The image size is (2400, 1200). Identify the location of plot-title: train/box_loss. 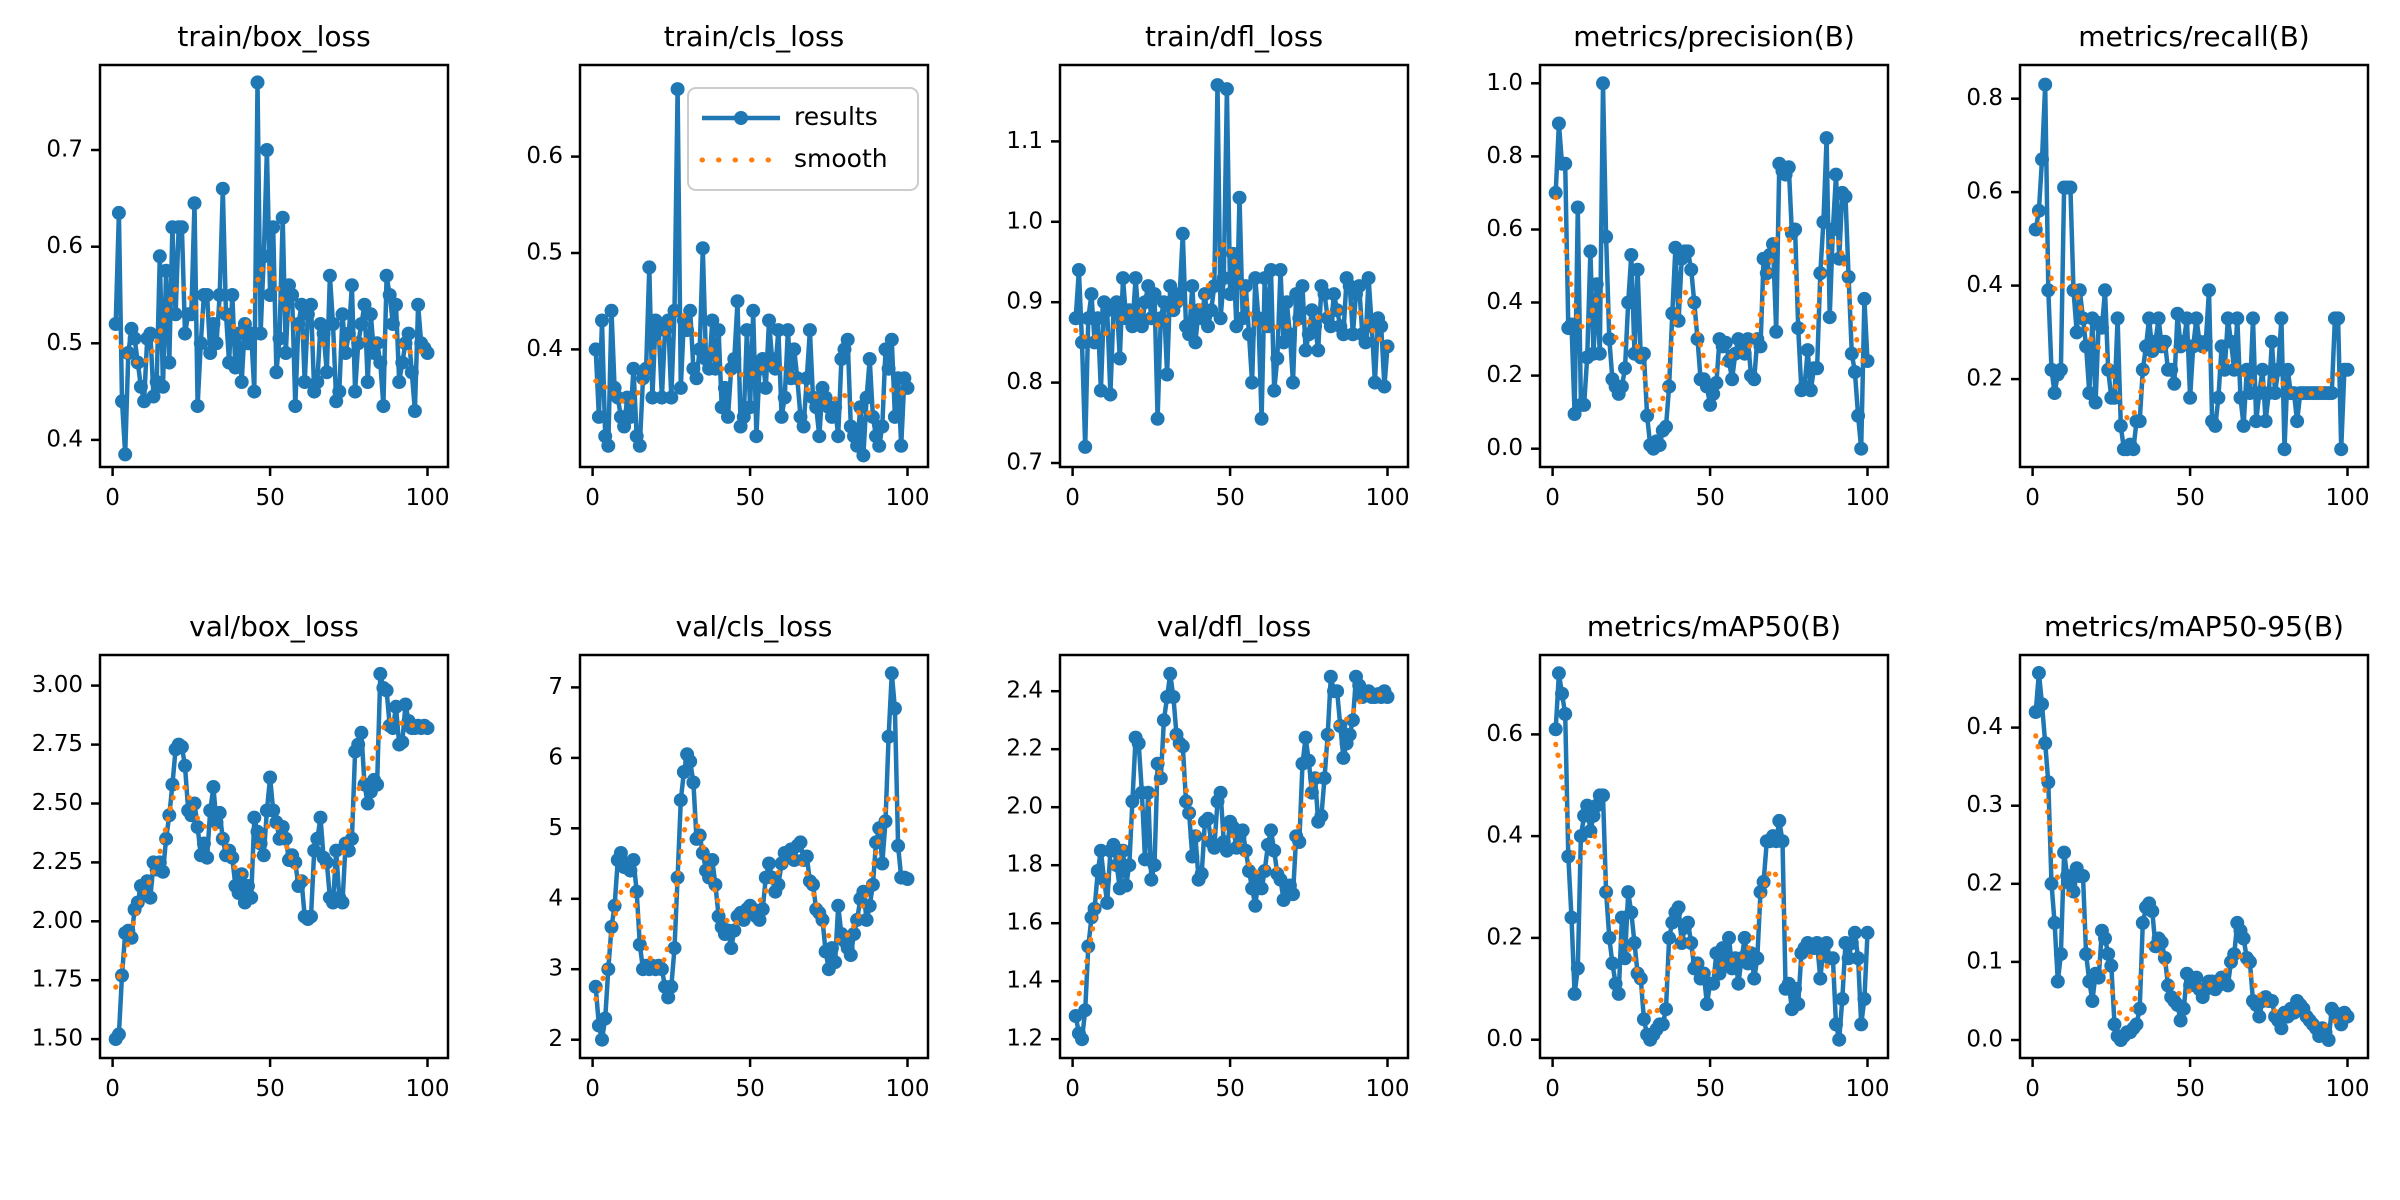
(274, 36).